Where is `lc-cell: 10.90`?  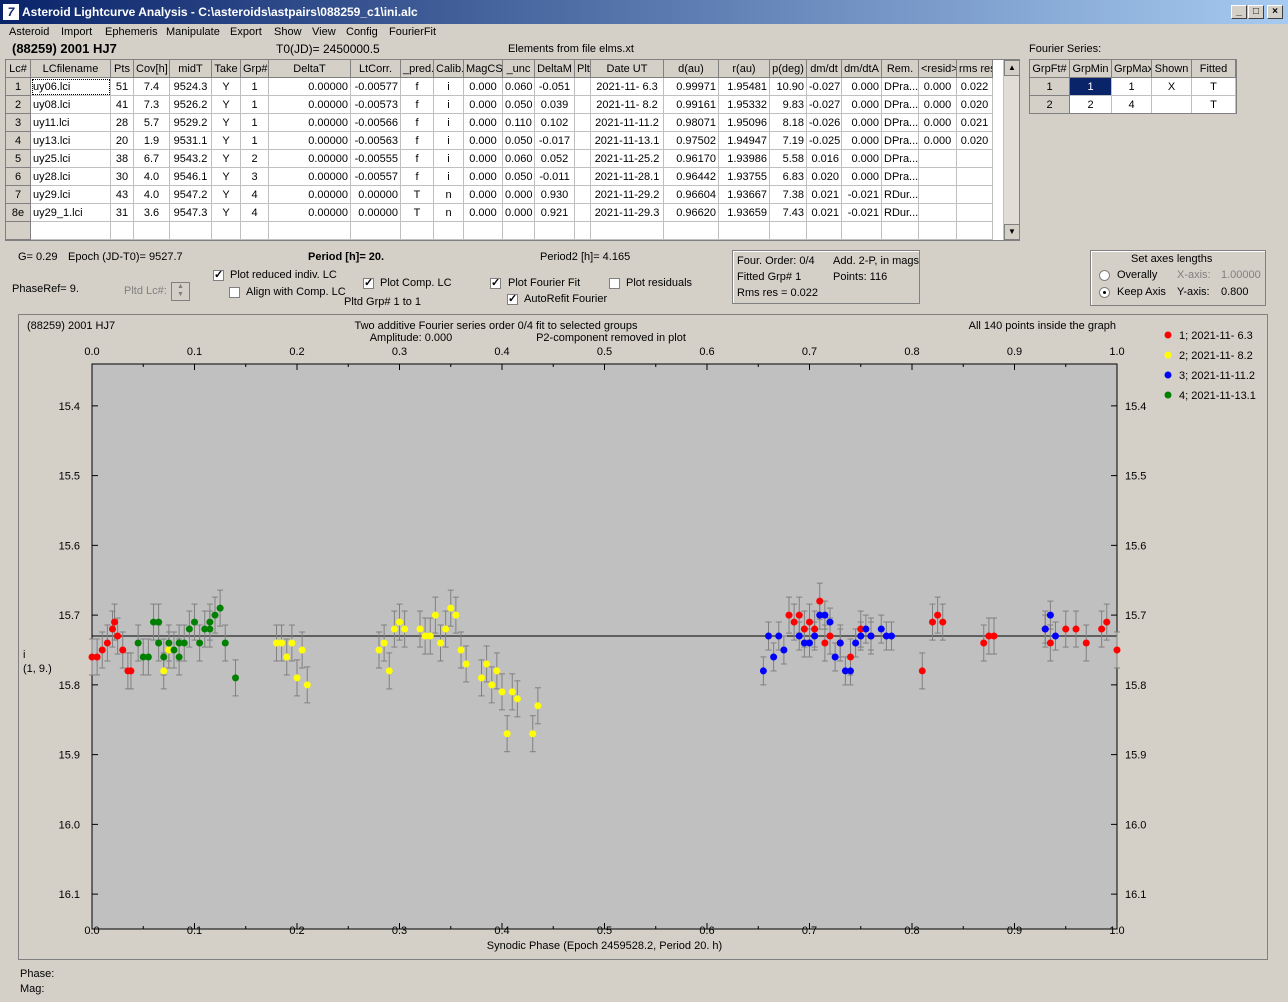 lc-cell: 10.90 is located at coordinates (788, 87).